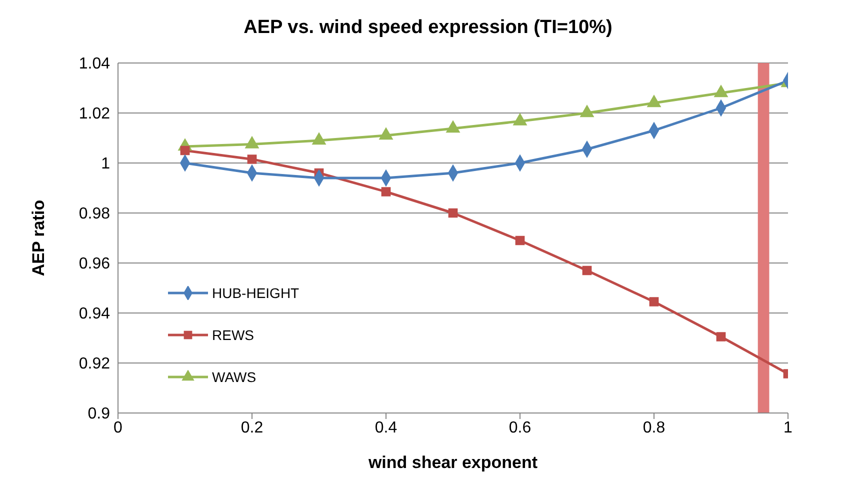 The width and height of the screenshot is (854, 490). I want to click on legend-label: HUB-HEIGHT, so click(256, 293).